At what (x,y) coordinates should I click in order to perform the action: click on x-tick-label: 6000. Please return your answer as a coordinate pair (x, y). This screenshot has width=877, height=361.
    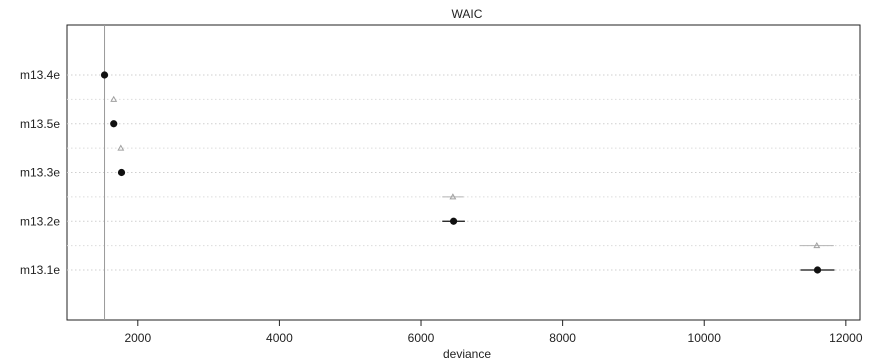
    Looking at the image, I should click on (421, 338).